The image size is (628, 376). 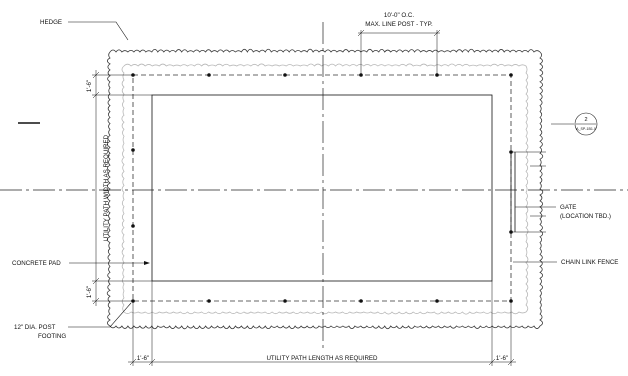 What do you see at coordinates (322, 323) in the screenshot?
I see `bottom-dimension-line` at bounding box center [322, 323].